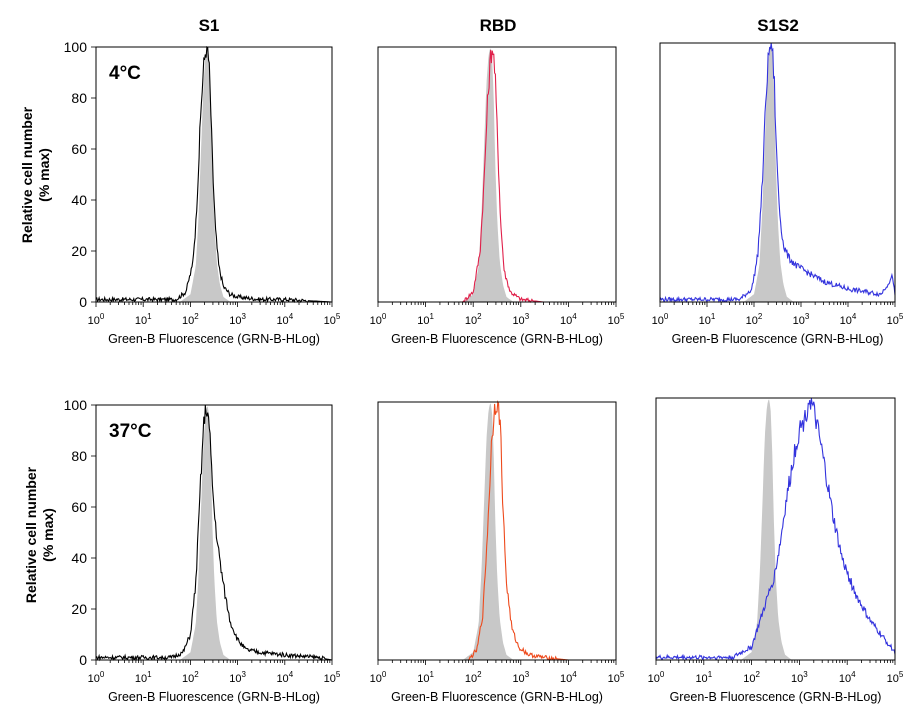 The image size is (908, 707). I want to click on column-title-s1s2: S1S2, so click(778, 25).